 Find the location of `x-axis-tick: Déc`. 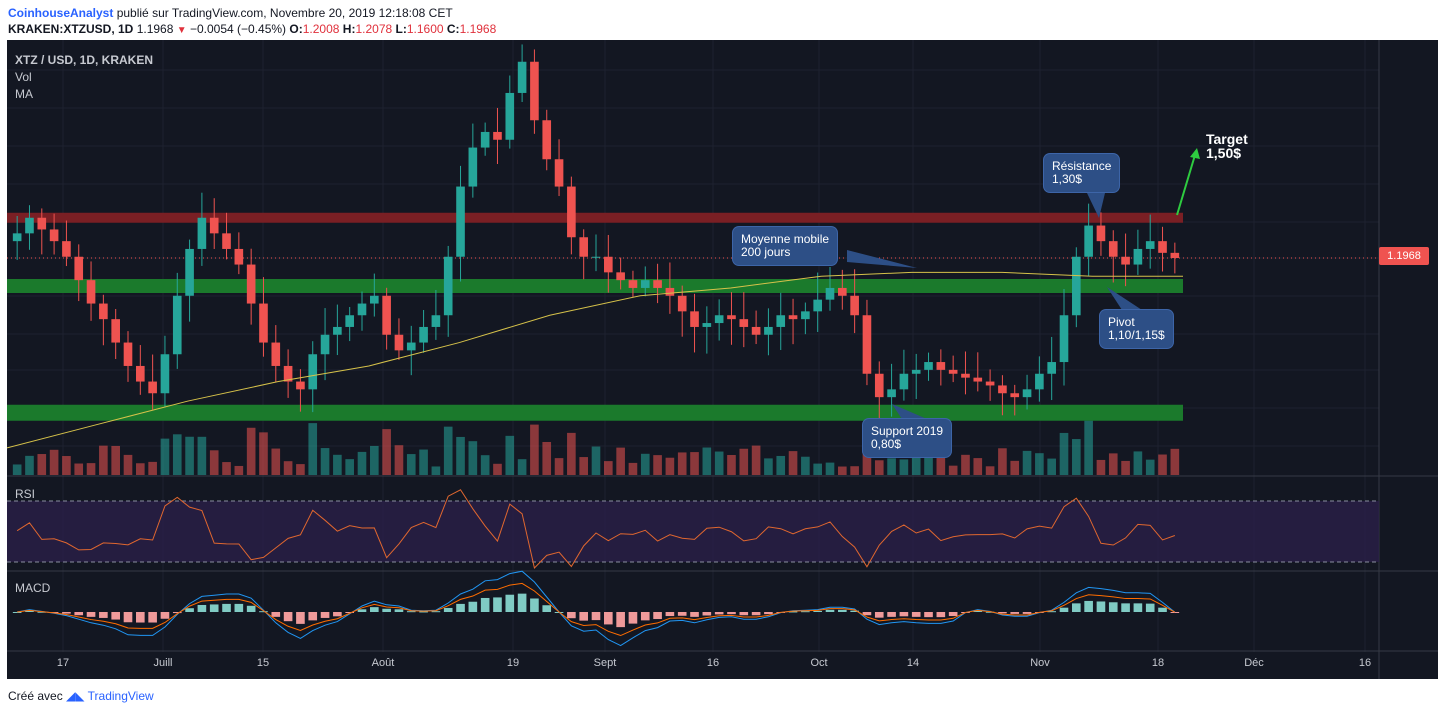

x-axis-tick: Déc is located at coordinates (1254, 663).